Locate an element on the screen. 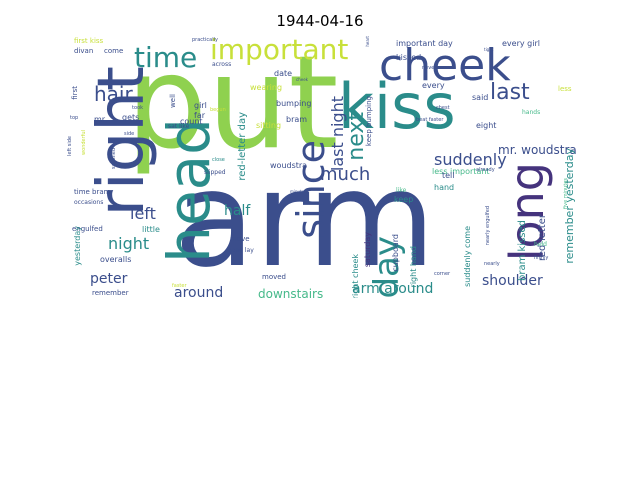 This screenshot has width=640, height=480. word-item: across is located at coordinates (222, 64).